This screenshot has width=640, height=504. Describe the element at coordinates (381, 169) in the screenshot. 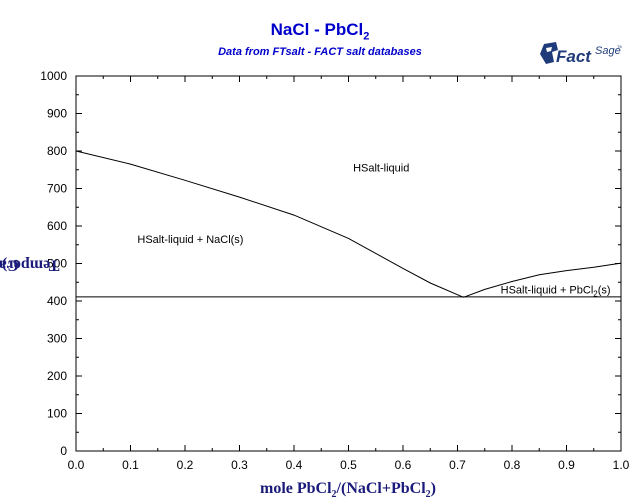

I see `region-label-1: HSalt-liquid` at that location.